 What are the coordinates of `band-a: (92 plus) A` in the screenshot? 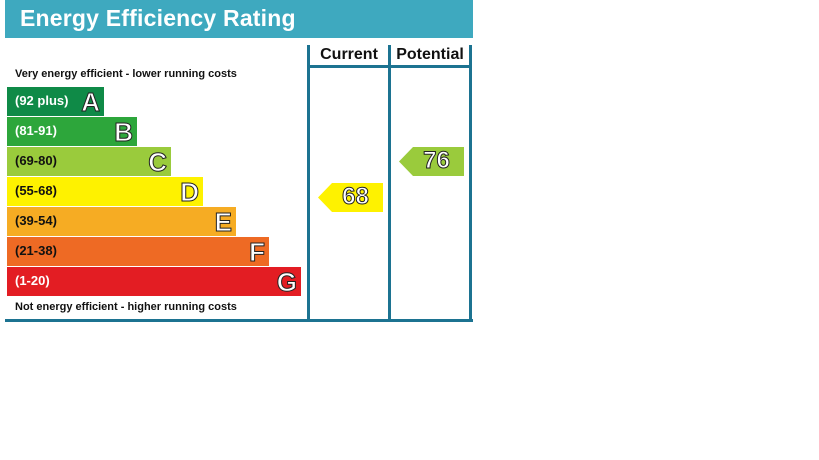 It's located at (55, 102).